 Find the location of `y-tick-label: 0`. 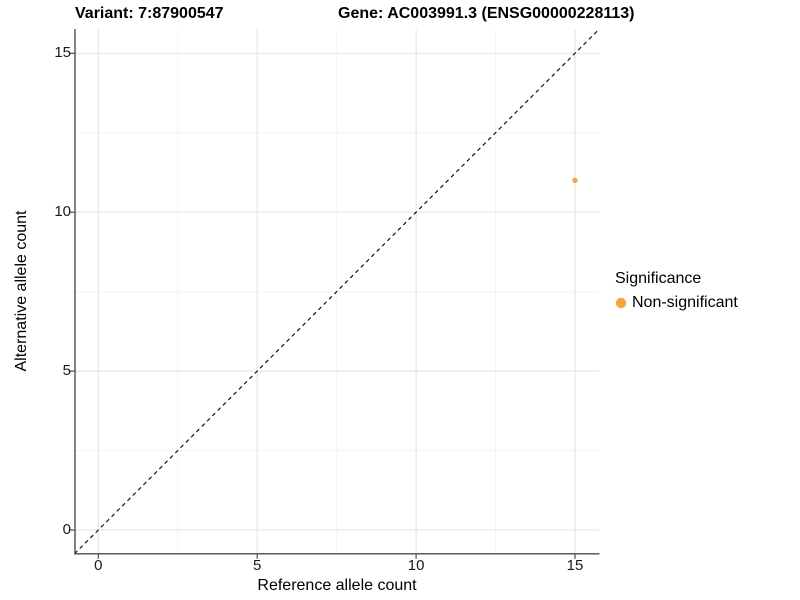

y-tick-label: 0 is located at coordinates (66, 529).